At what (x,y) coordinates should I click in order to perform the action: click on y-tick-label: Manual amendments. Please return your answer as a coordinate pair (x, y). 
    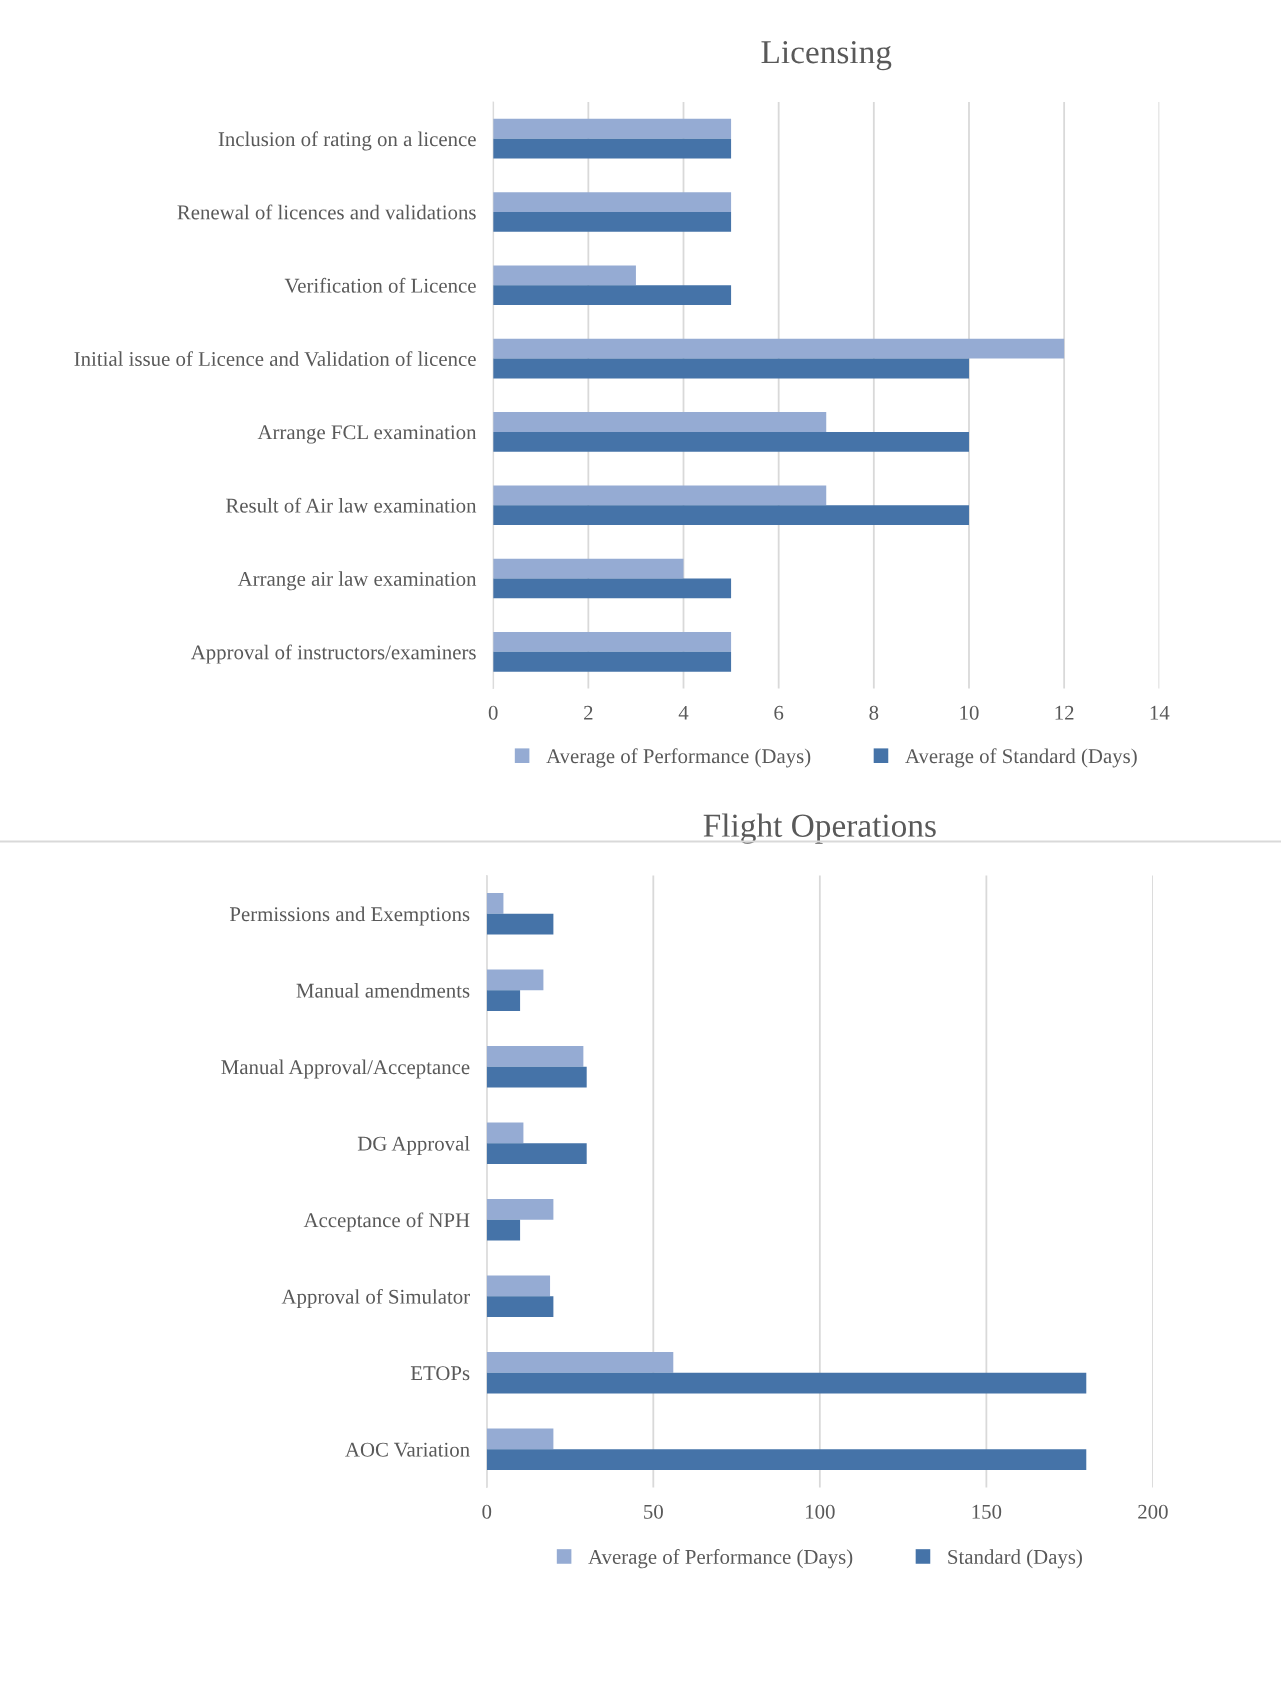
    Looking at the image, I should click on (383, 990).